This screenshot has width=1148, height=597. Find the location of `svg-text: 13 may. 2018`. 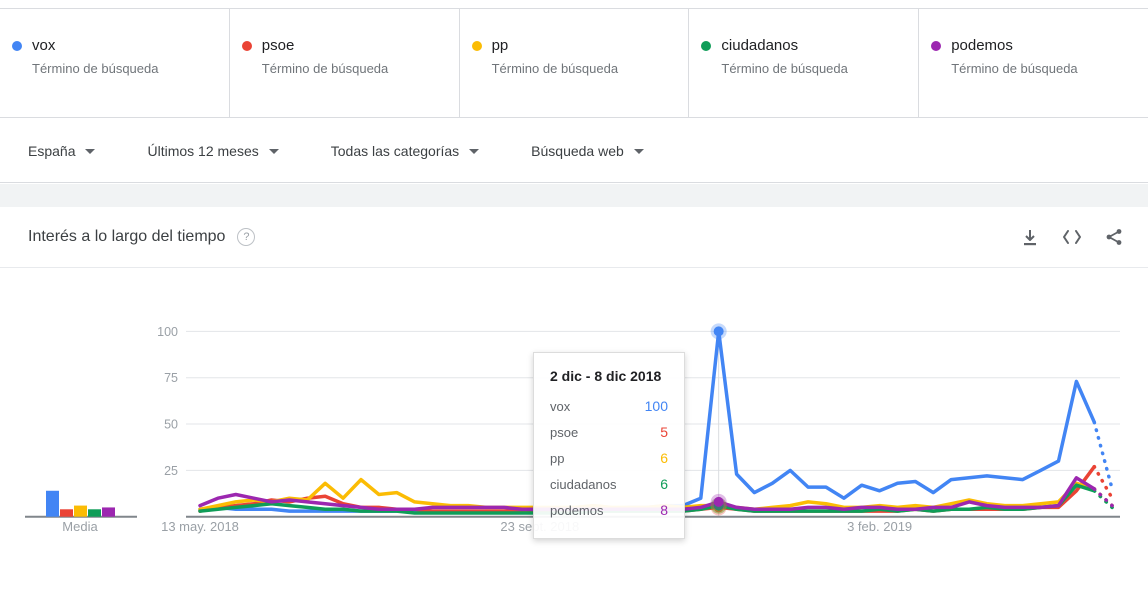

svg-text: 13 may. 2018 is located at coordinates (200, 526).